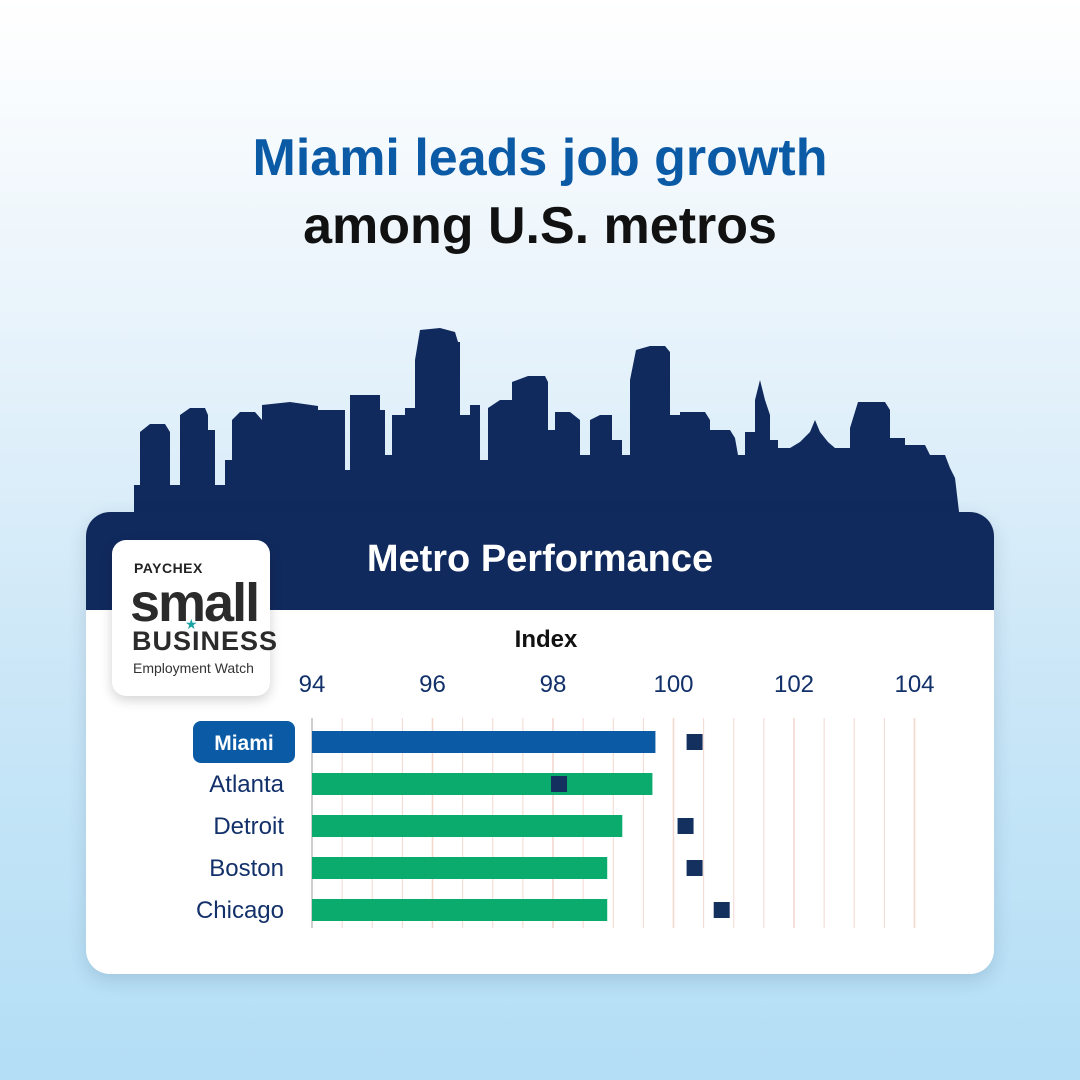  Describe the element at coordinates (553, 684) in the screenshot. I see `x-tick-label: 98` at that location.